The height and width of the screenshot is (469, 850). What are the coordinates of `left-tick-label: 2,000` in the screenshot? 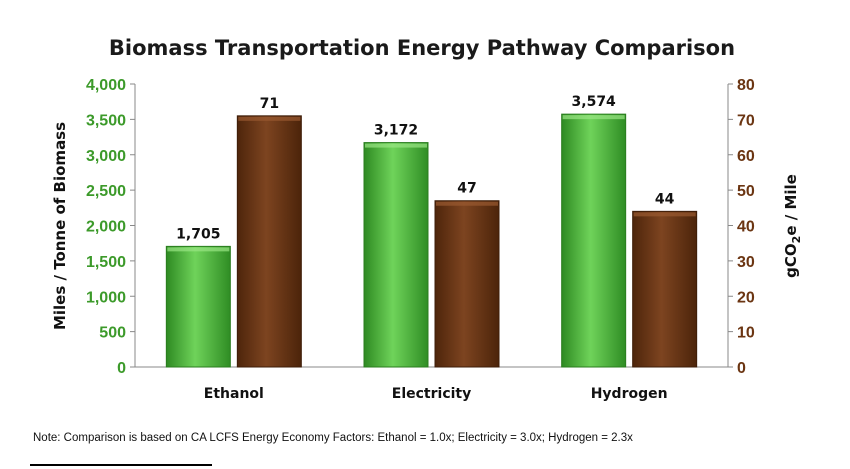 It's located at (106, 227).